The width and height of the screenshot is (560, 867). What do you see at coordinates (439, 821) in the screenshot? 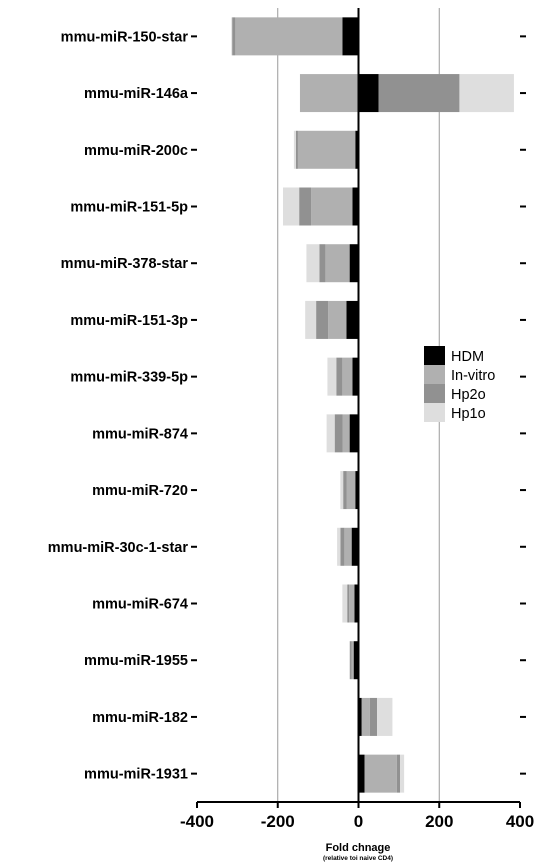
I see `x-tick-label: 200` at bounding box center [439, 821].